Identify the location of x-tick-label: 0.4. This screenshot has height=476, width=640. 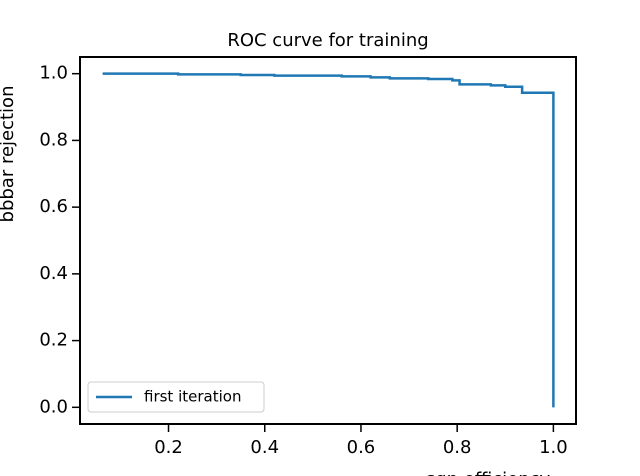
(264, 447).